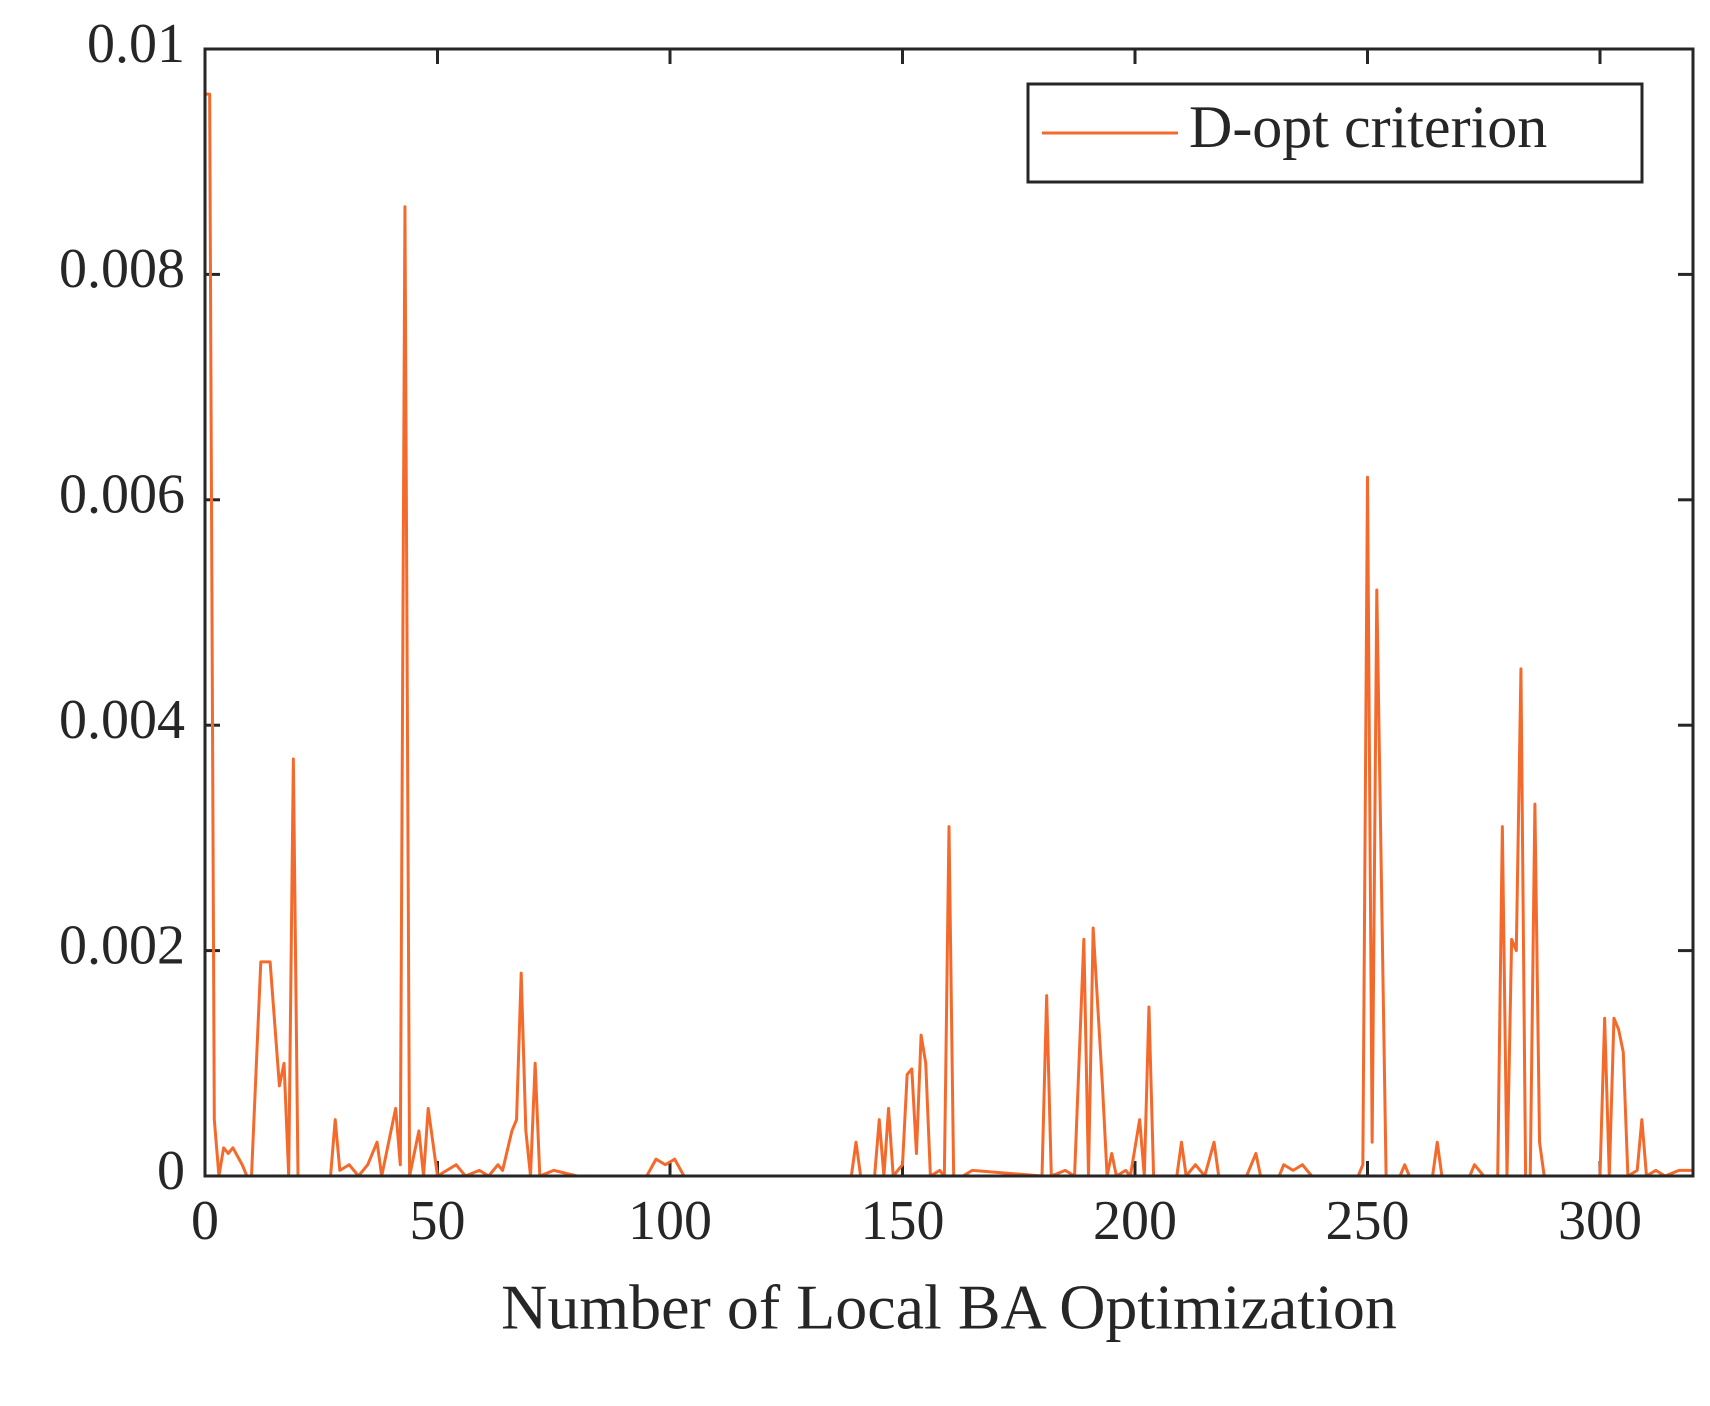 The image size is (1710, 1406). I want to click on y-tick-label: 0.002, so click(122, 945).